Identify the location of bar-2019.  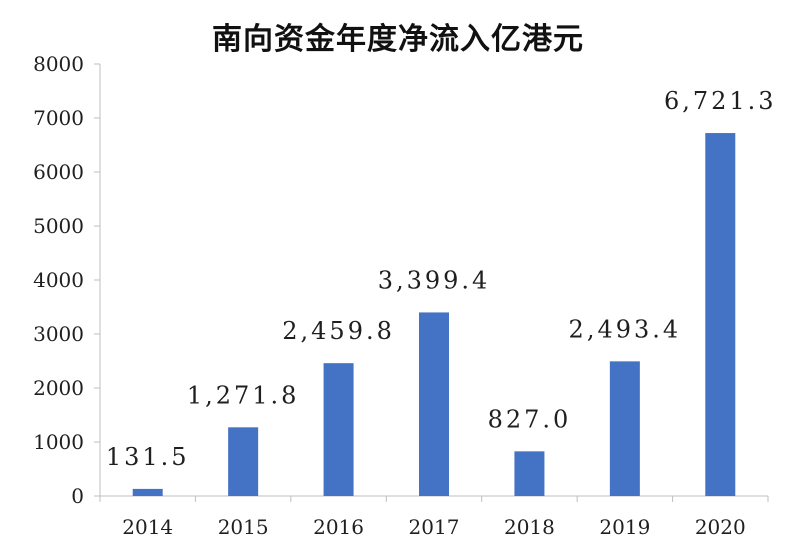
(624, 428).